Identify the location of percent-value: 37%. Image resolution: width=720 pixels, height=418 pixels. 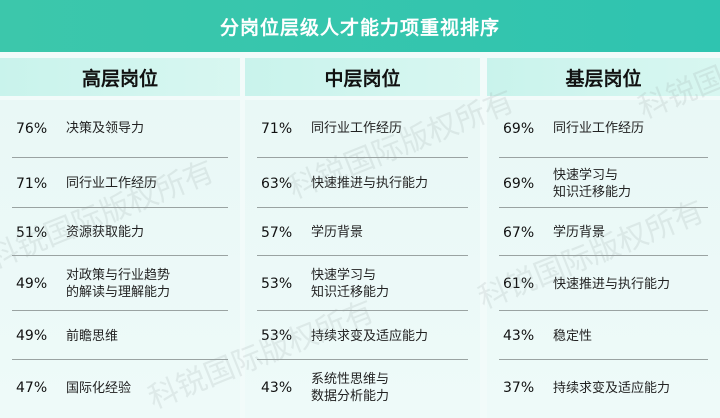
(519, 388).